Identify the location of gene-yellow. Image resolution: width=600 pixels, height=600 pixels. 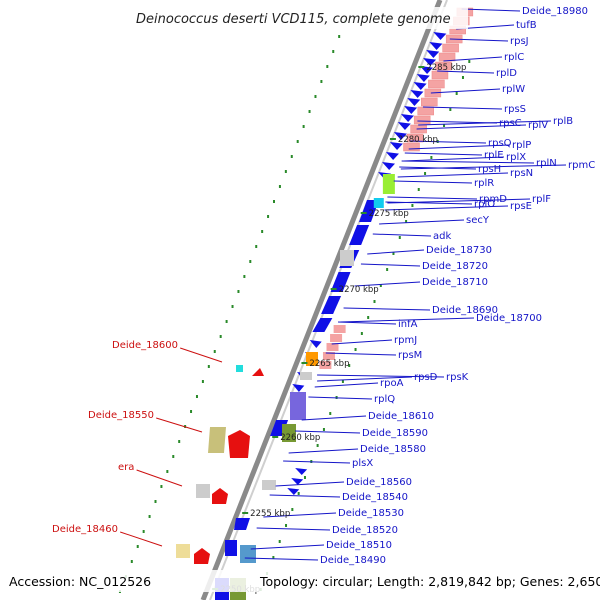
(183, 551).